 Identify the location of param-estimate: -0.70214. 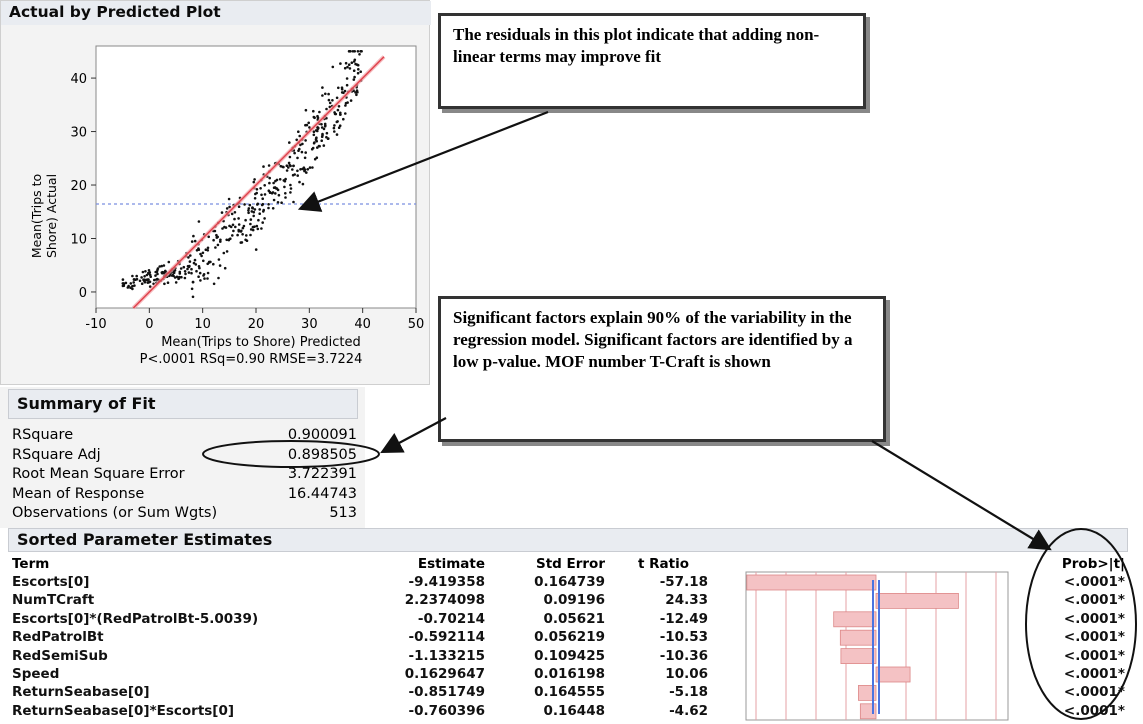
(451, 618).